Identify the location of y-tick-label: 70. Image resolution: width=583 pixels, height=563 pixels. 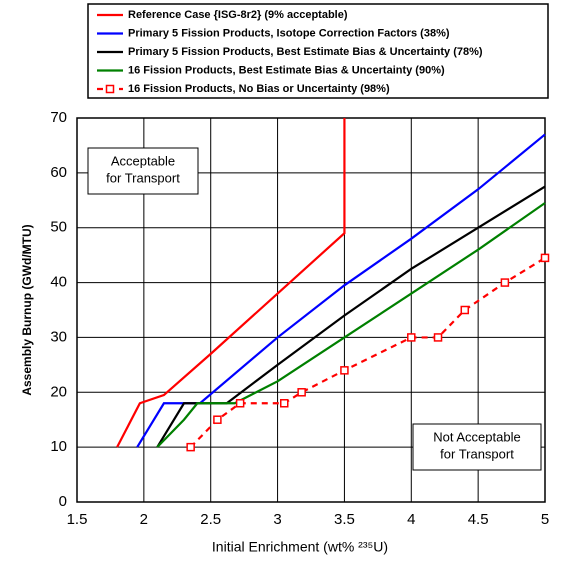
(58, 117).